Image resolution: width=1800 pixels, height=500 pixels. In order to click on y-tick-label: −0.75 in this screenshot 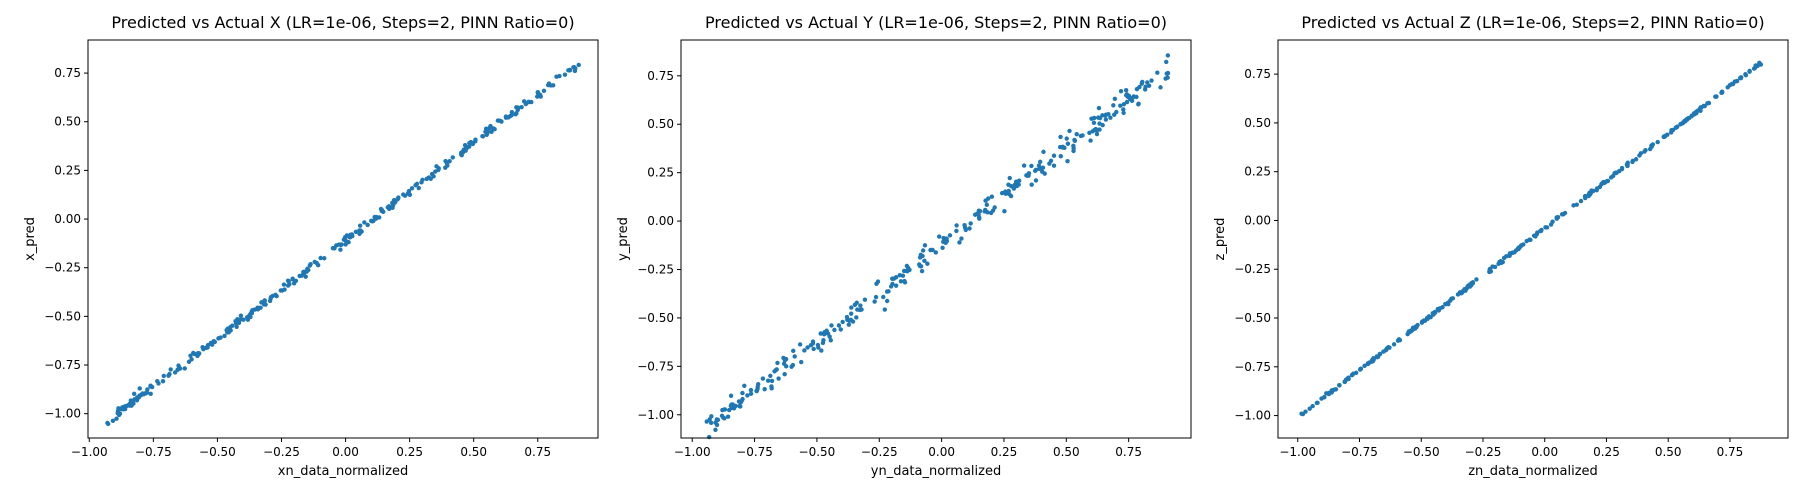, I will do `click(1252, 367)`.